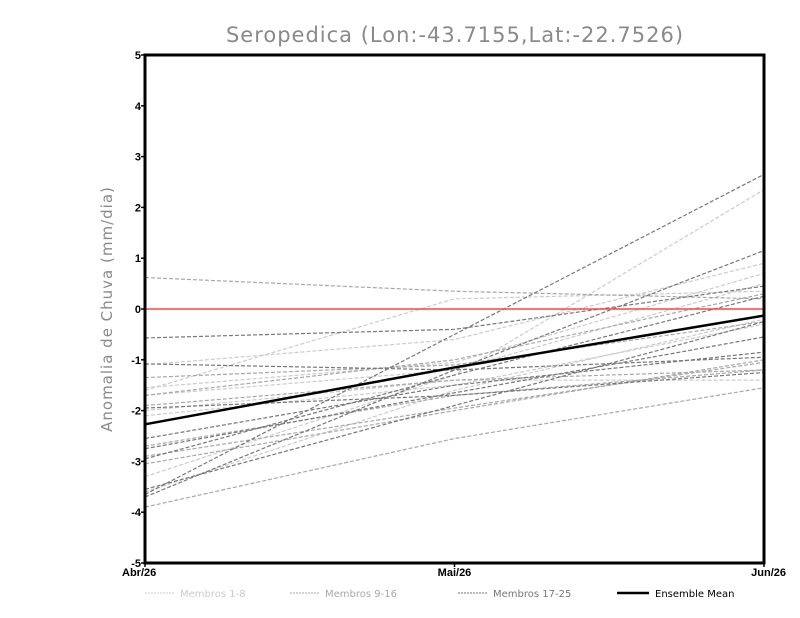 The height and width of the screenshot is (618, 800). I want to click on legend-label: Membros 17-25, so click(532, 594).